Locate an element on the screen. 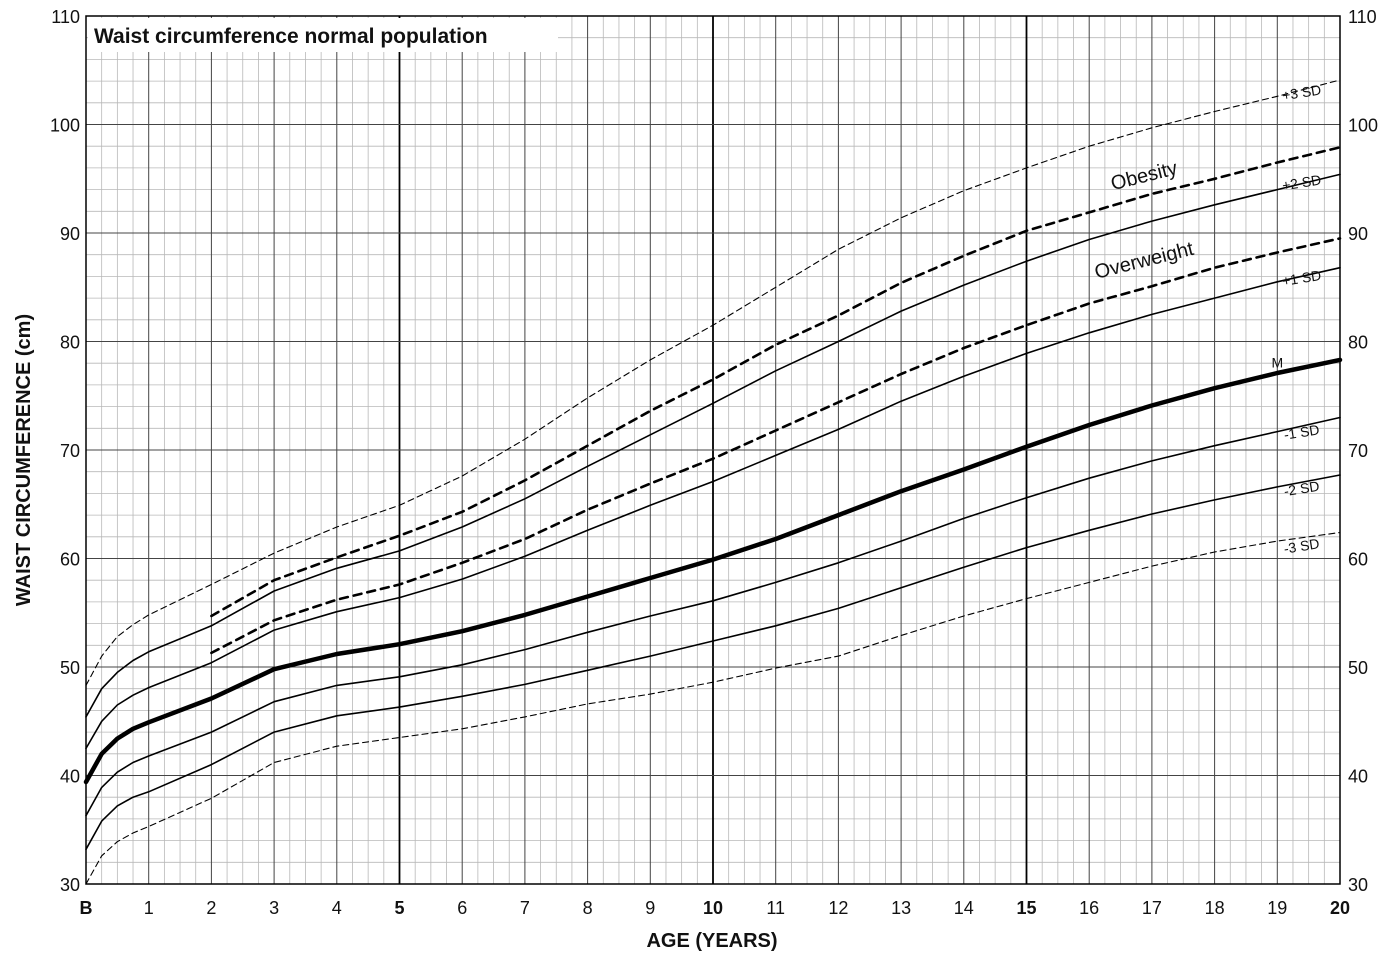 This screenshot has height=953, width=1386. y-tick-label-right: 50 is located at coordinates (1358, 668).